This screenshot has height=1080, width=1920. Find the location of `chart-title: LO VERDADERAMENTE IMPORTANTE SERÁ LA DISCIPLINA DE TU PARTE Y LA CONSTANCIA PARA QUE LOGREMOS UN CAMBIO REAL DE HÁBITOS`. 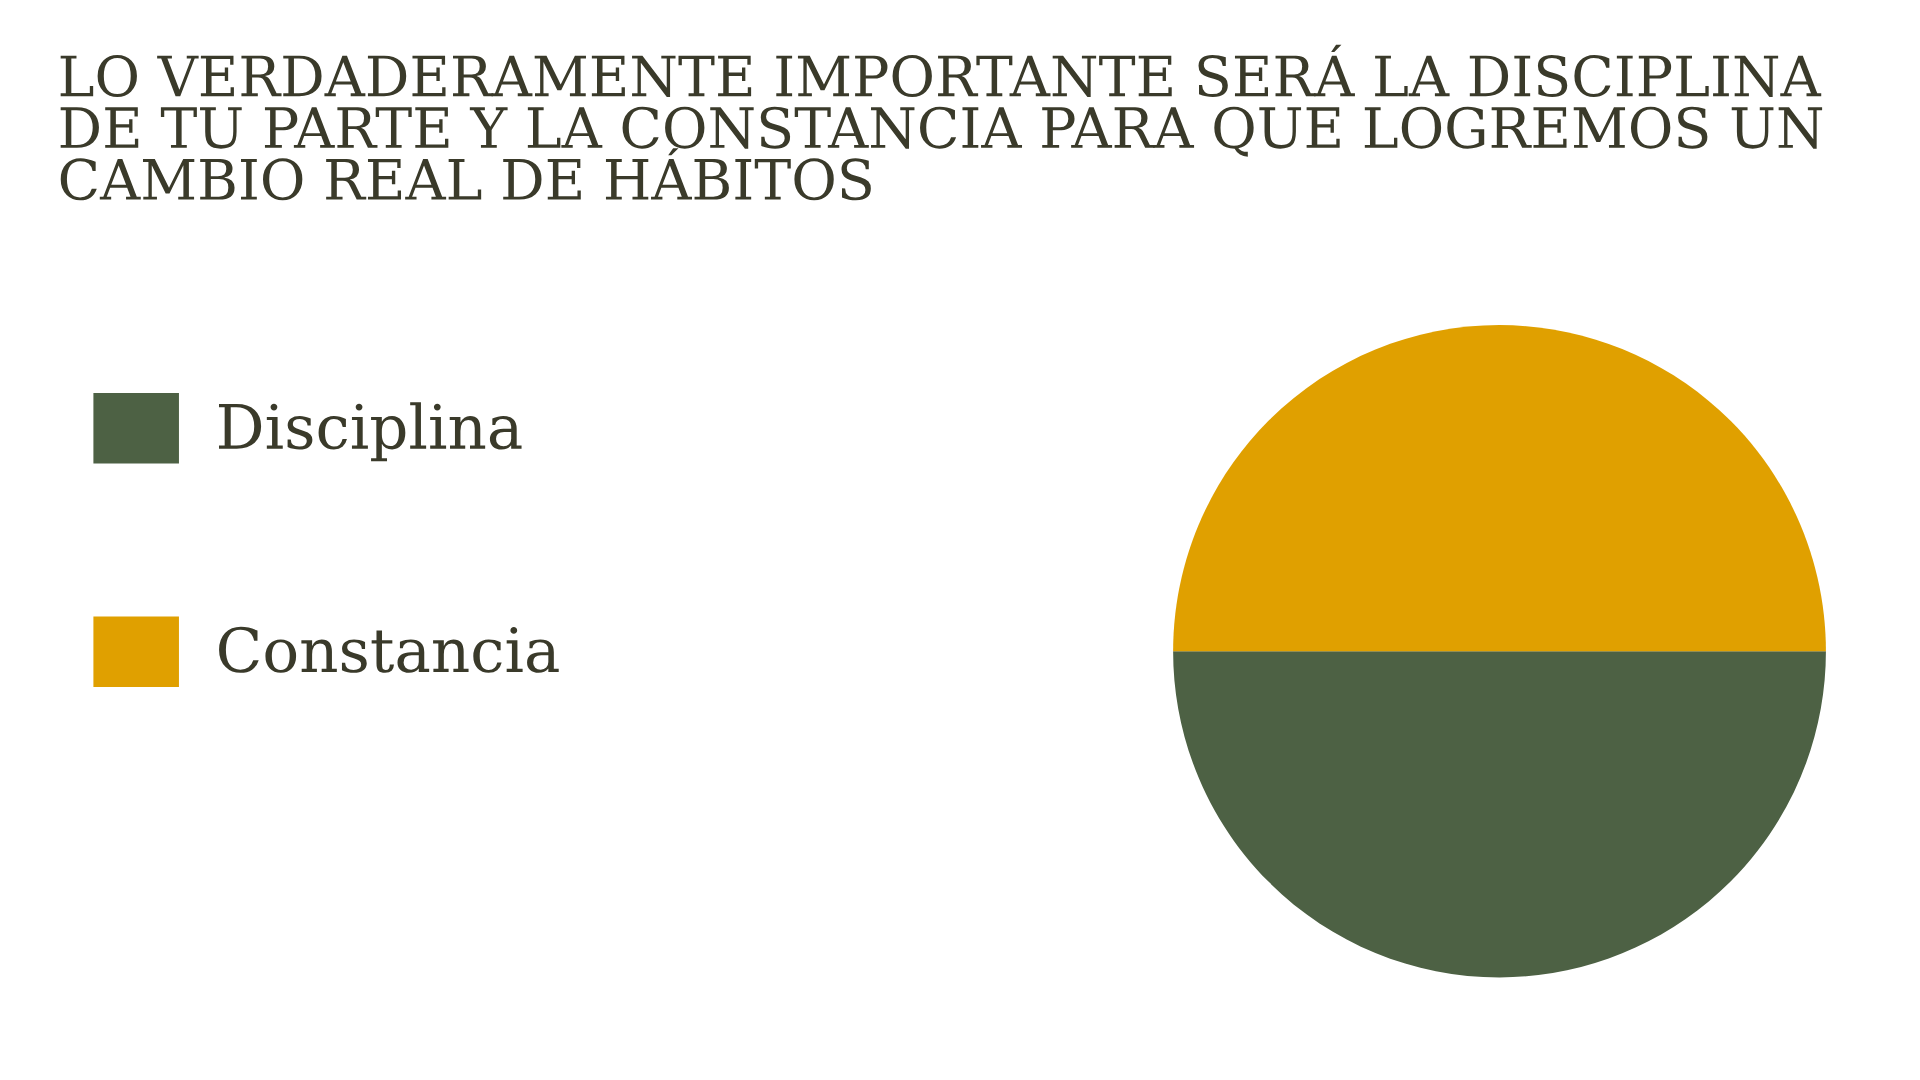

chart-title: LO VERDADERAMENTE IMPORTANTE SERÁ LA DISCIPLINA DE TU PARTE Y LA CONSTANCIA PARA QUE LOGREMOS UN CAMBIO REAL DE HÁBITOS is located at coordinates (941, 122).